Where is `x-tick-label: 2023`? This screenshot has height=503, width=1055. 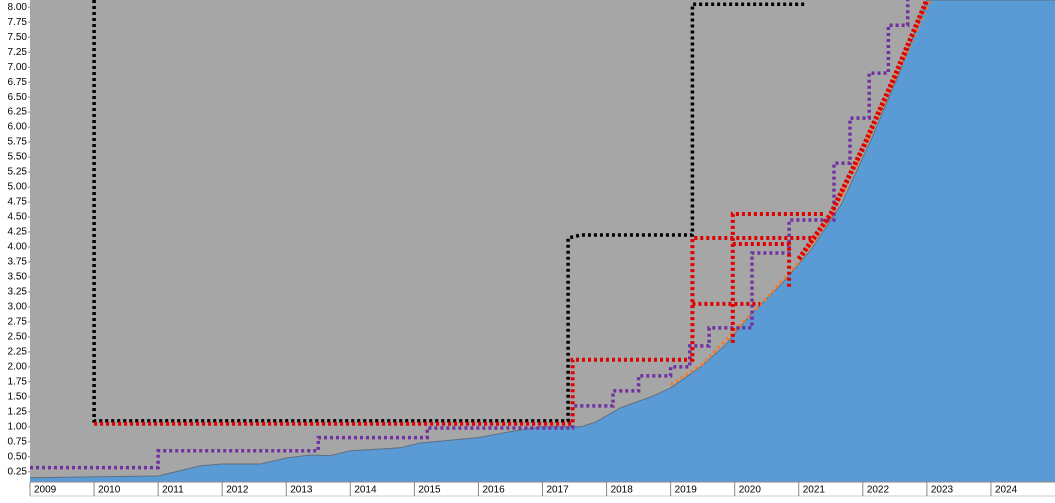
x-tick-label: 2023 is located at coordinates (942, 490).